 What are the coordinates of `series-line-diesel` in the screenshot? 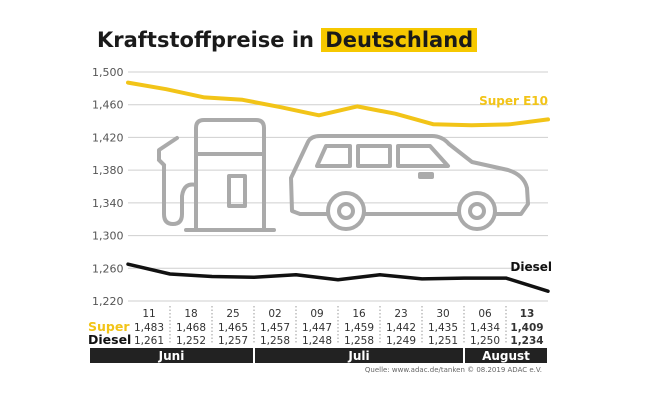 It's located at (338, 277).